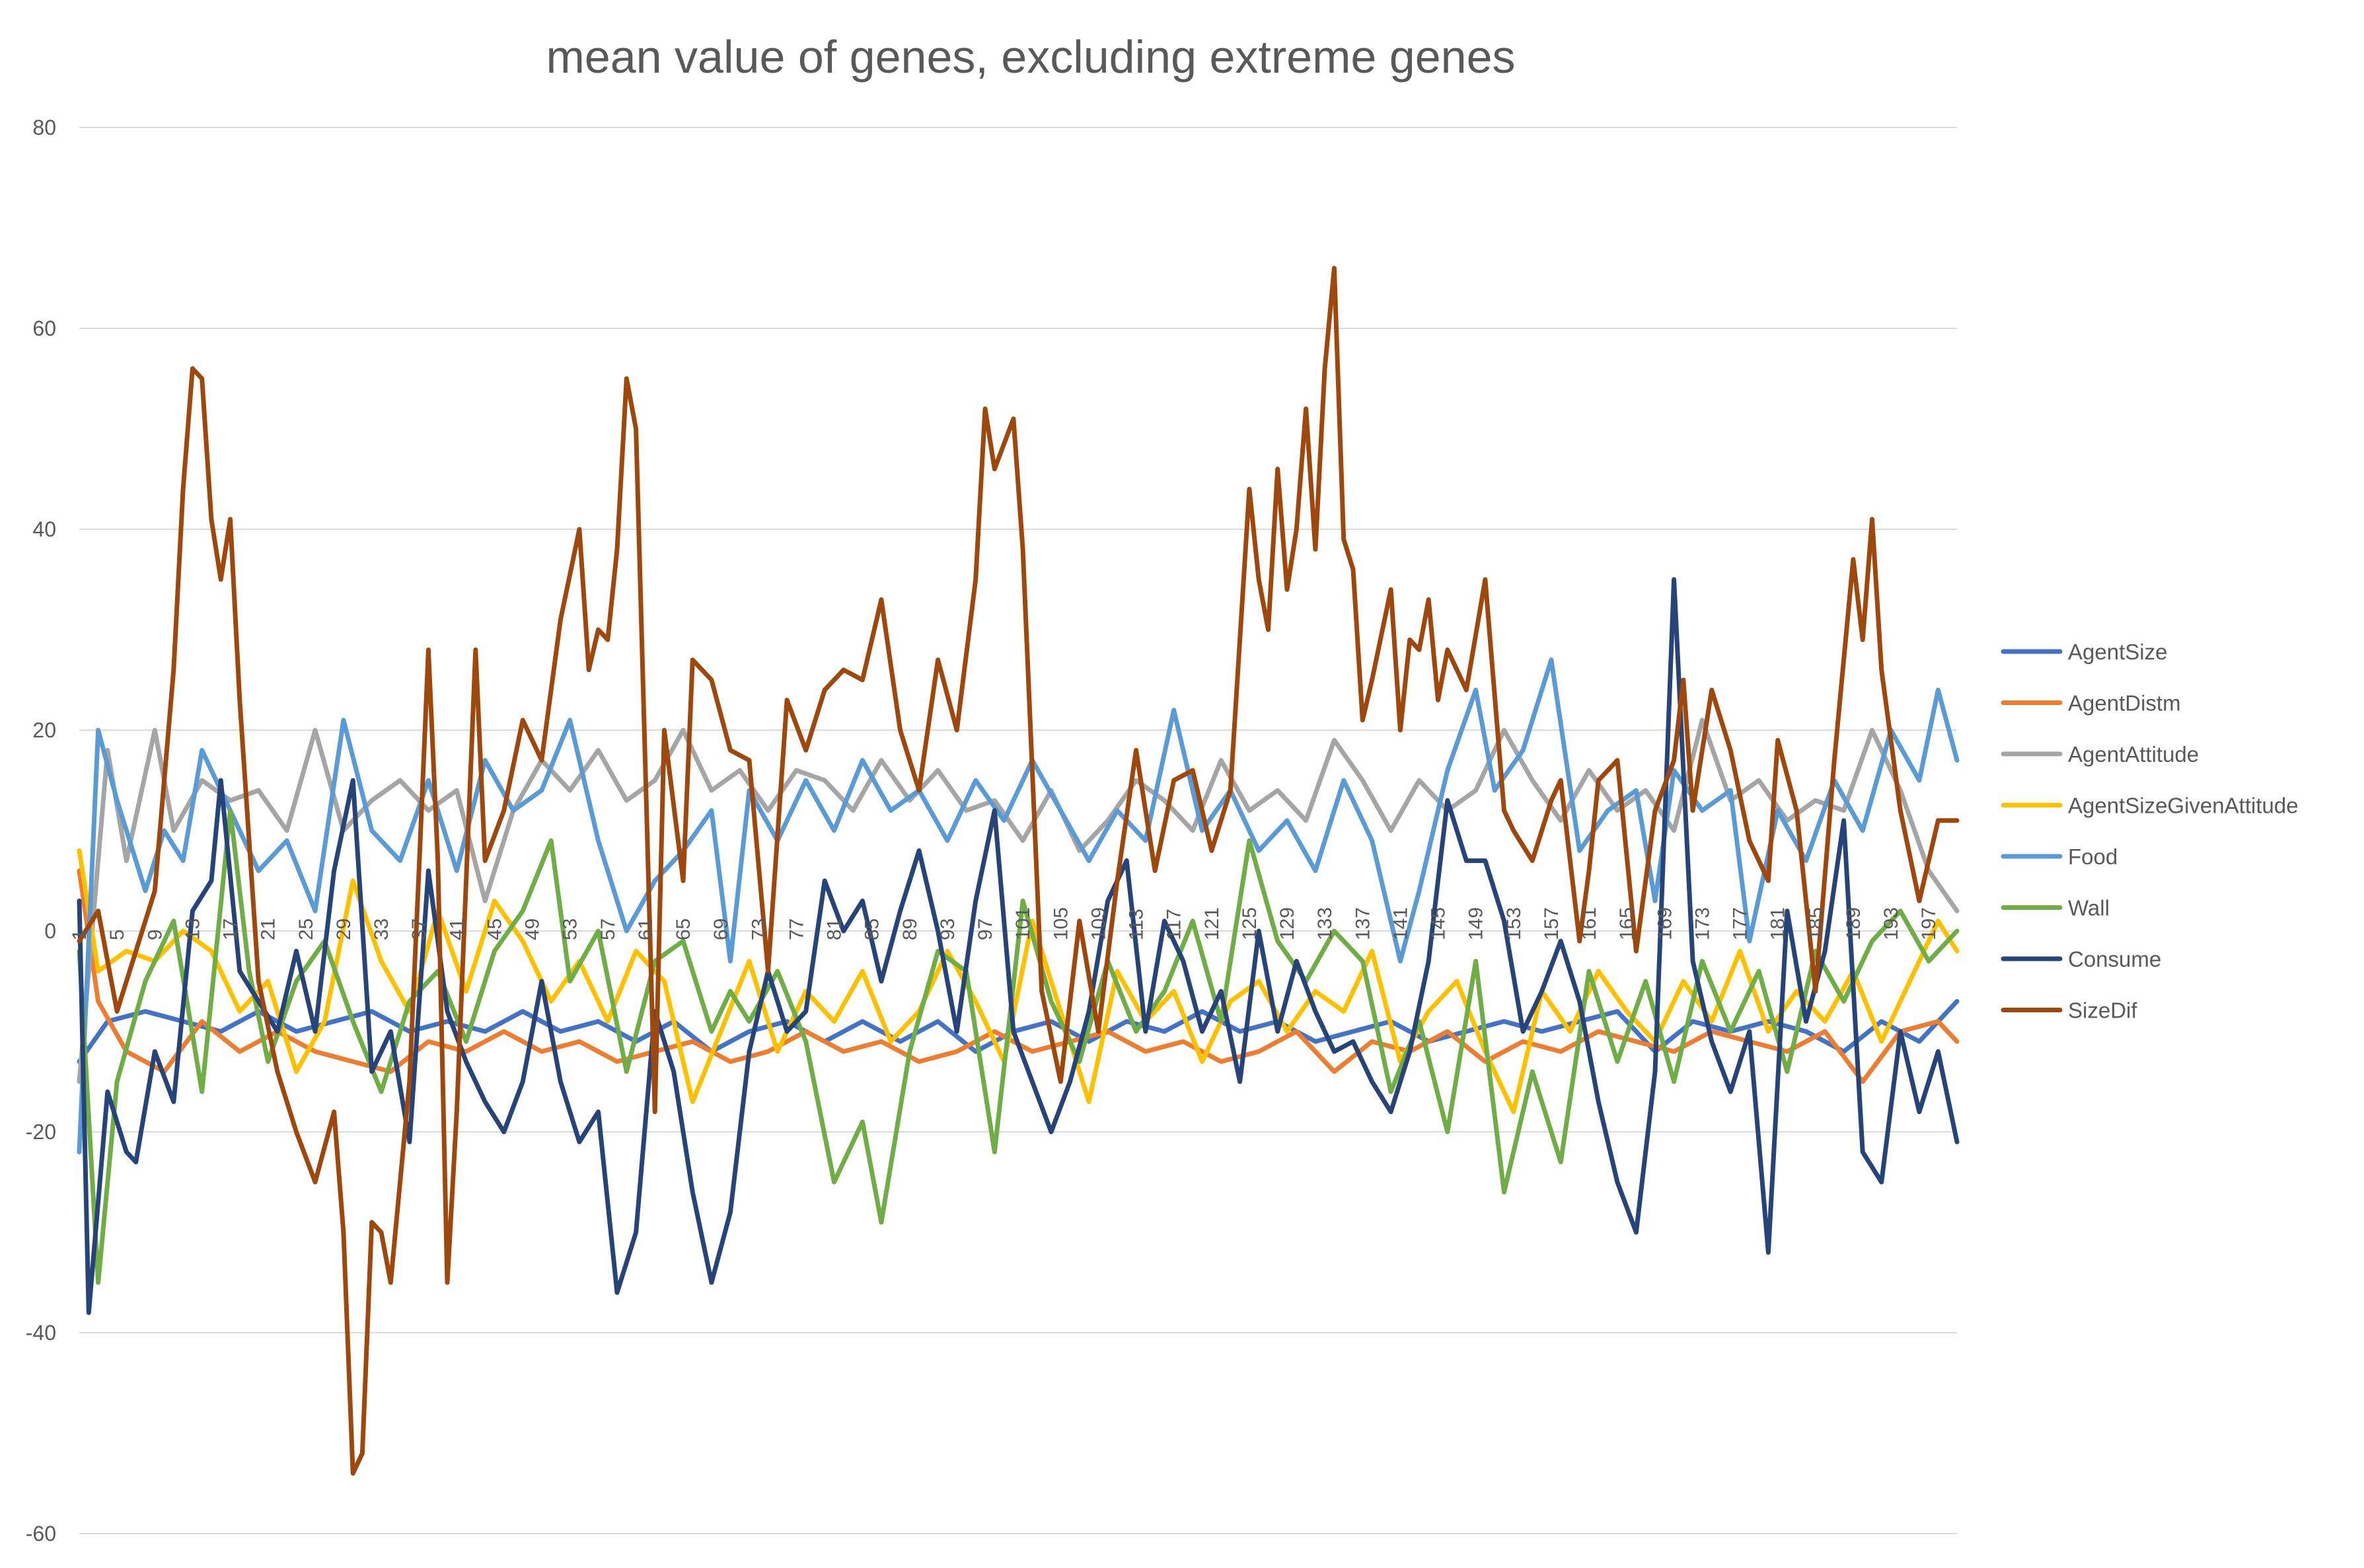 The height and width of the screenshot is (1568, 2364). I want to click on x-tick-label: 53, so click(570, 929).